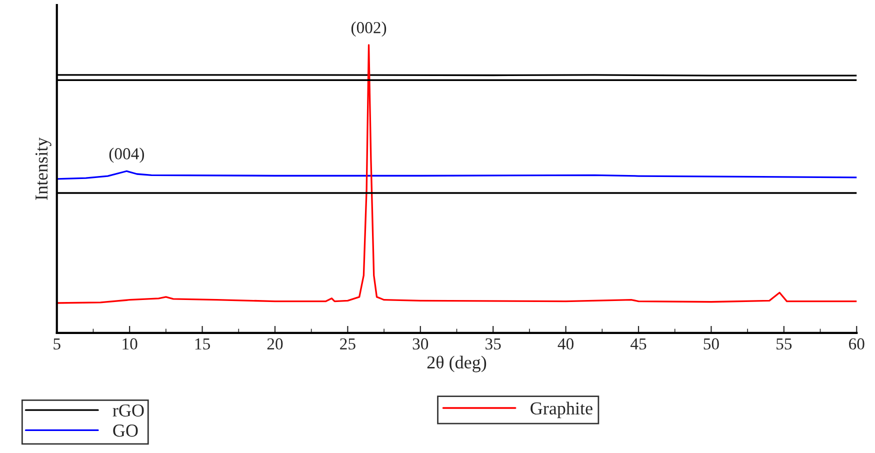  What do you see at coordinates (275, 344) in the screenshot?
I see `x-tick-label: 20` at bounding box center [275, 344].